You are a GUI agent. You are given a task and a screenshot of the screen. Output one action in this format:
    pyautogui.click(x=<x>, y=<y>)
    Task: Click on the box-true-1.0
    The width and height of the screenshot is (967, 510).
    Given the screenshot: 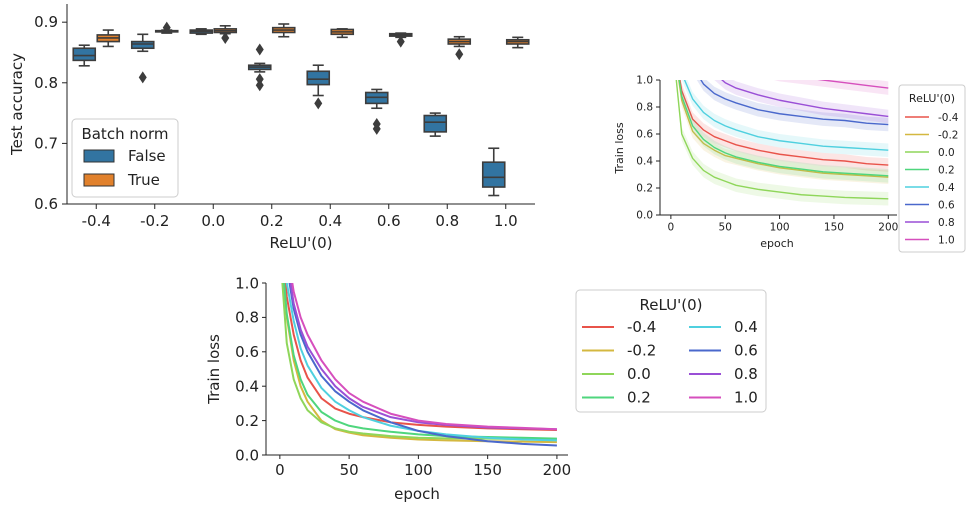 What is the action you would take?
    pyautogui.click(x=517, y=42)
    